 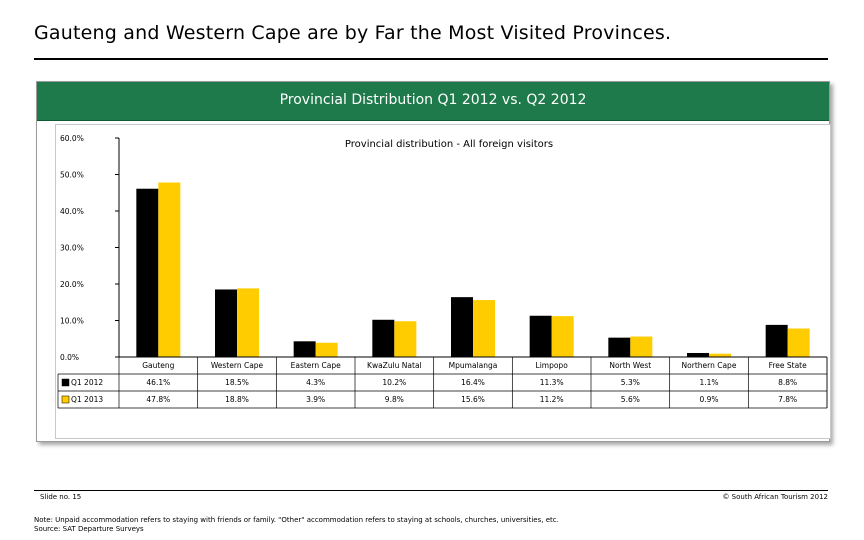 I want to click on data-label: 18.8%, so click(x=237, y=399).